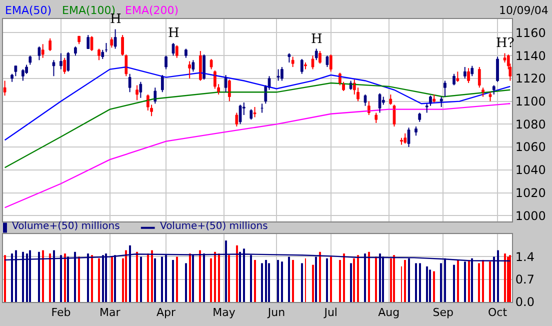 This screenshot has height=326, width=552. I want to click on y-tick-label: 1020, so click(530, 193).